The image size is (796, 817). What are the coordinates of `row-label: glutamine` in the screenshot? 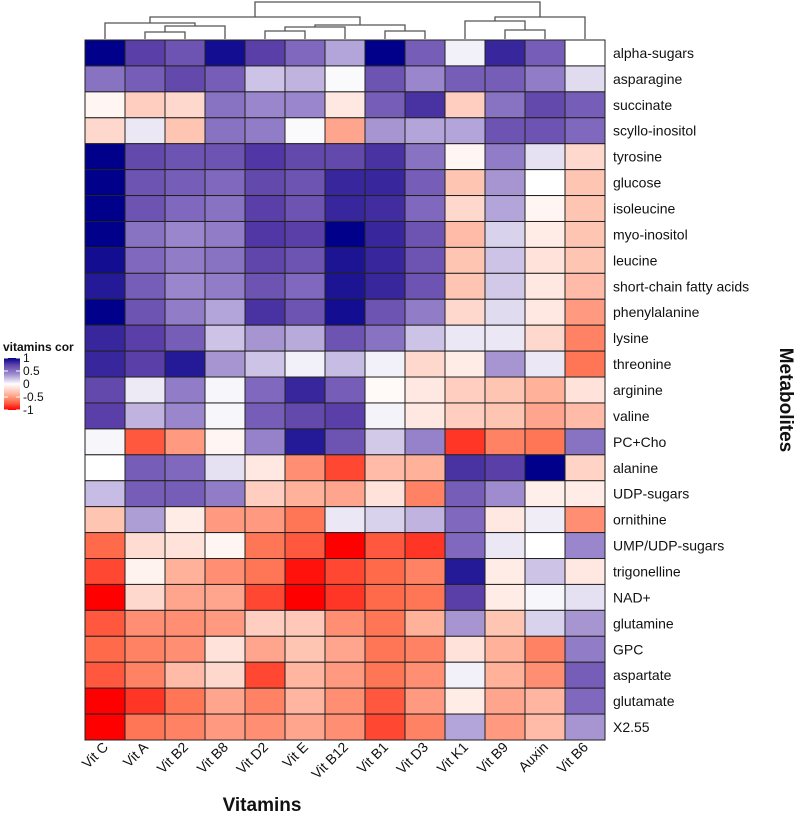 It's located at (643, 623).